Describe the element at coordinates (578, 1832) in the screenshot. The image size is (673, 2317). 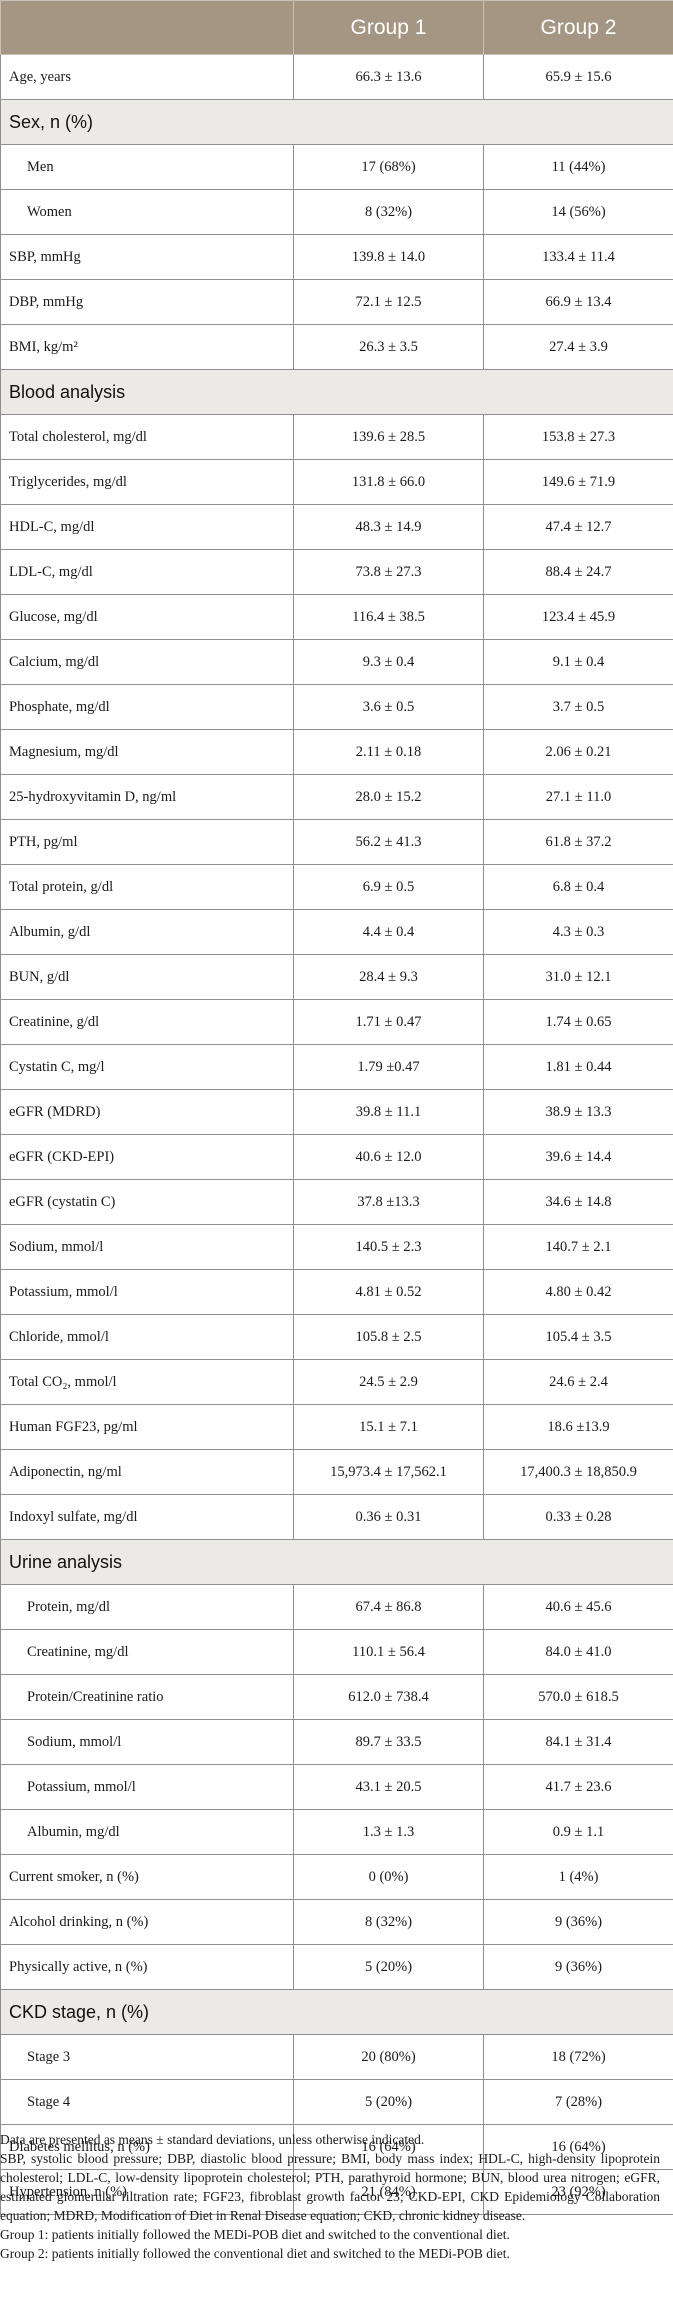
I see `group2-value: 0.9 ± 1.1` at that location.